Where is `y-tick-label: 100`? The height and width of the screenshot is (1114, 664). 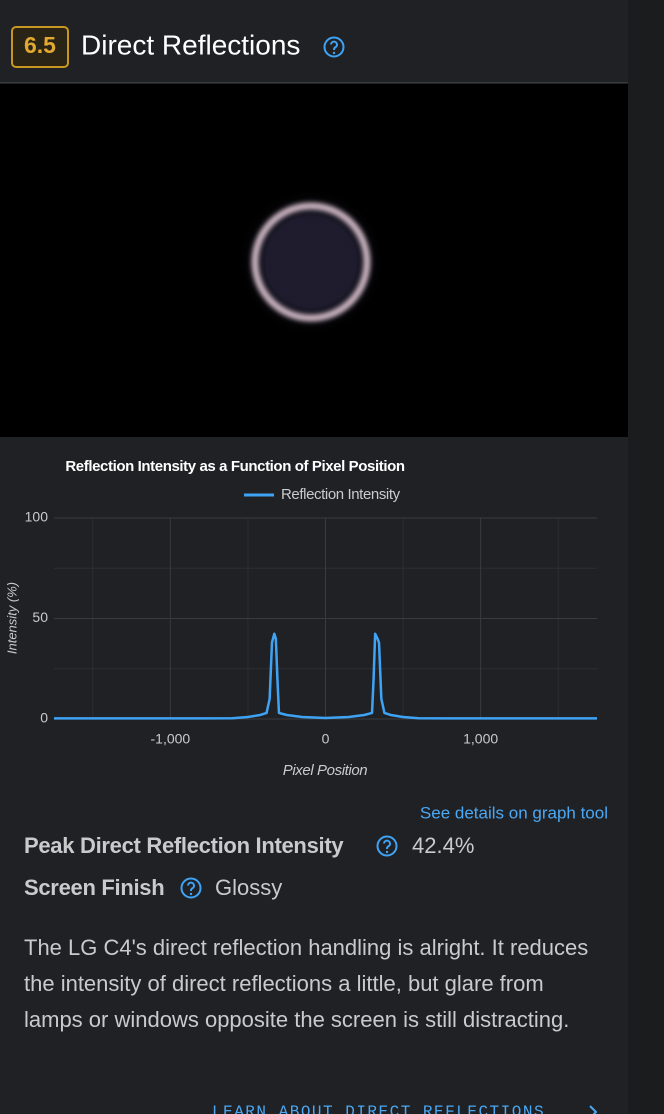 y-tick-label: 100 is located at coordinates (37, 517).